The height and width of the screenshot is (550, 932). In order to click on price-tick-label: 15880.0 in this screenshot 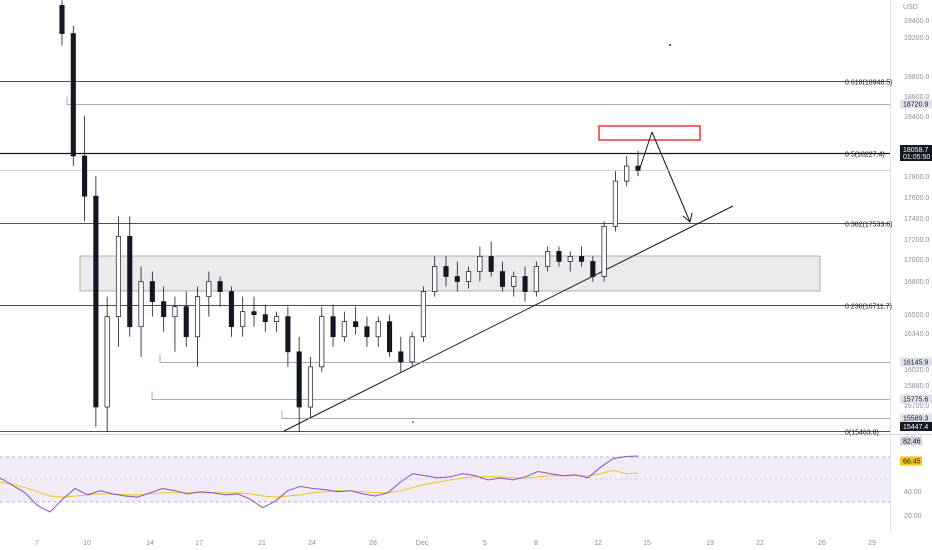, I will do `click(916, 386)`.